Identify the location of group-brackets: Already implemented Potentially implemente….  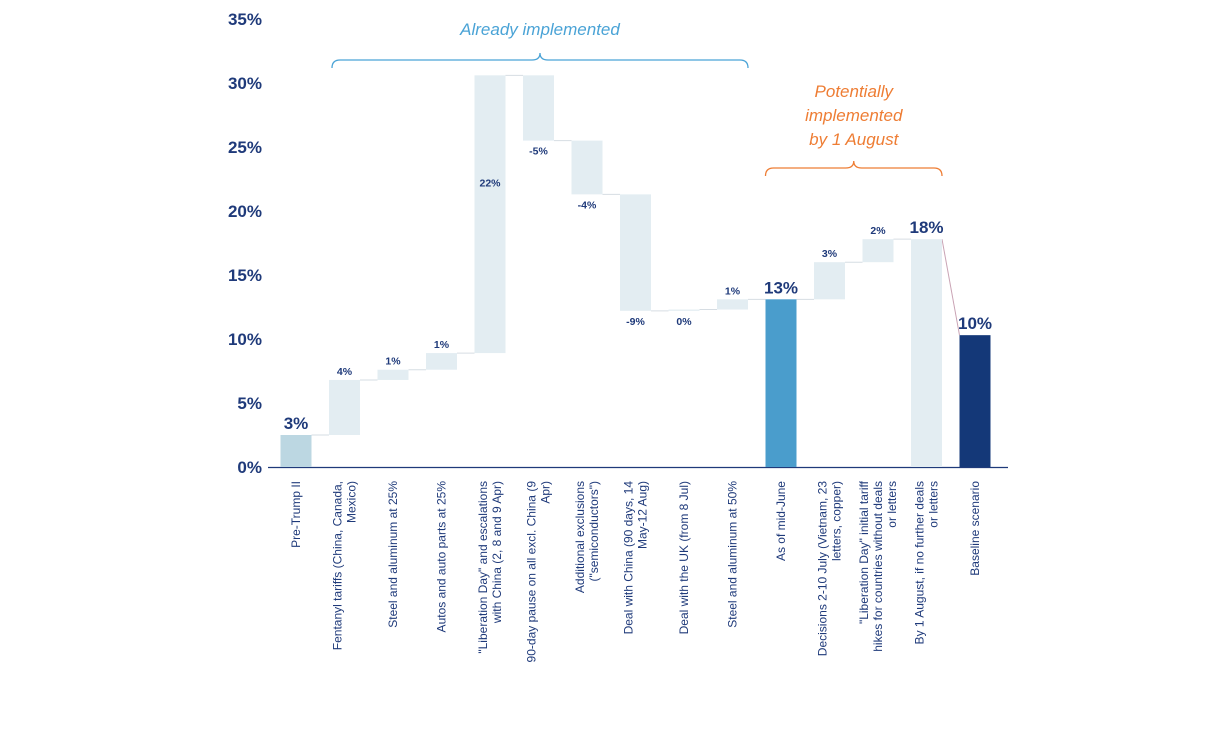
(637, 98).